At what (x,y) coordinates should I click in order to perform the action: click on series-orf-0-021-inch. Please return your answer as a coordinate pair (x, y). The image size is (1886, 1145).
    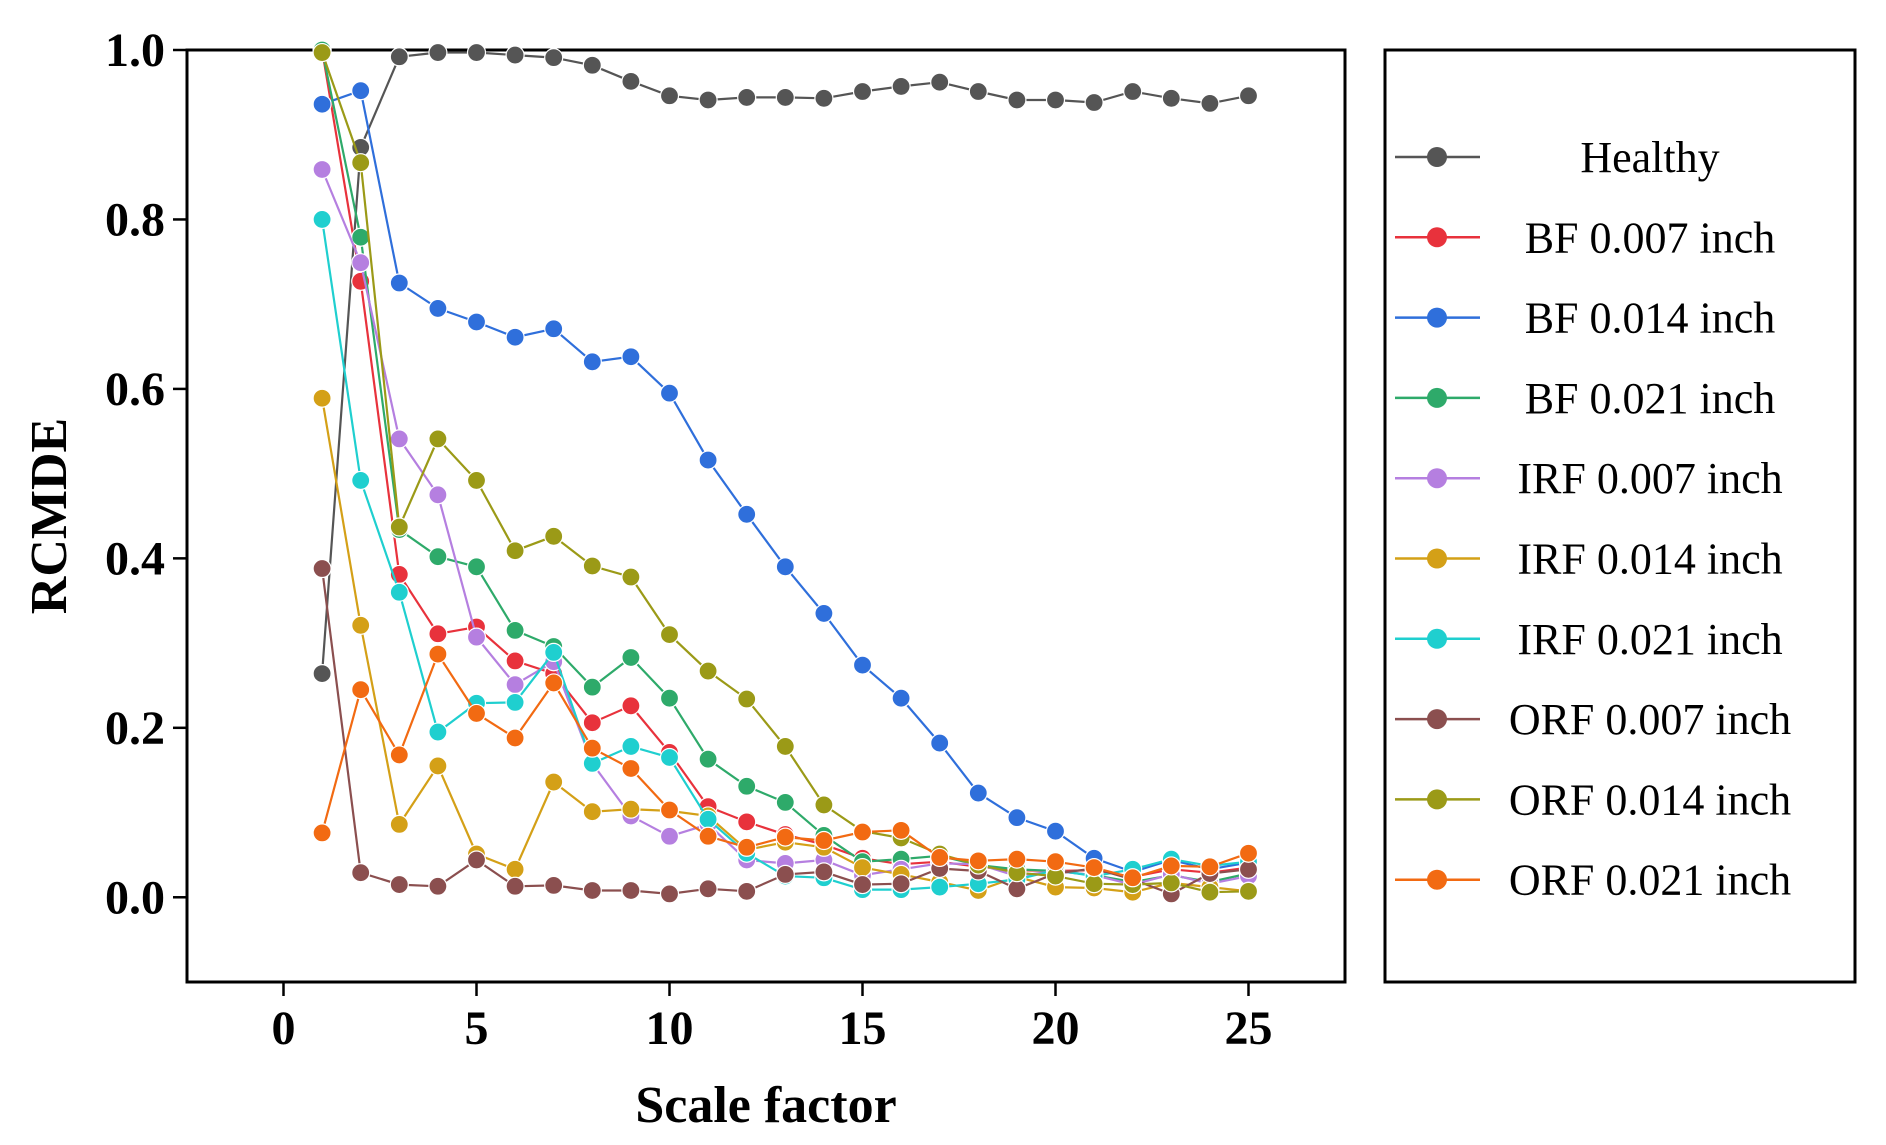
    Looking at the image, I should click on (785, 766).